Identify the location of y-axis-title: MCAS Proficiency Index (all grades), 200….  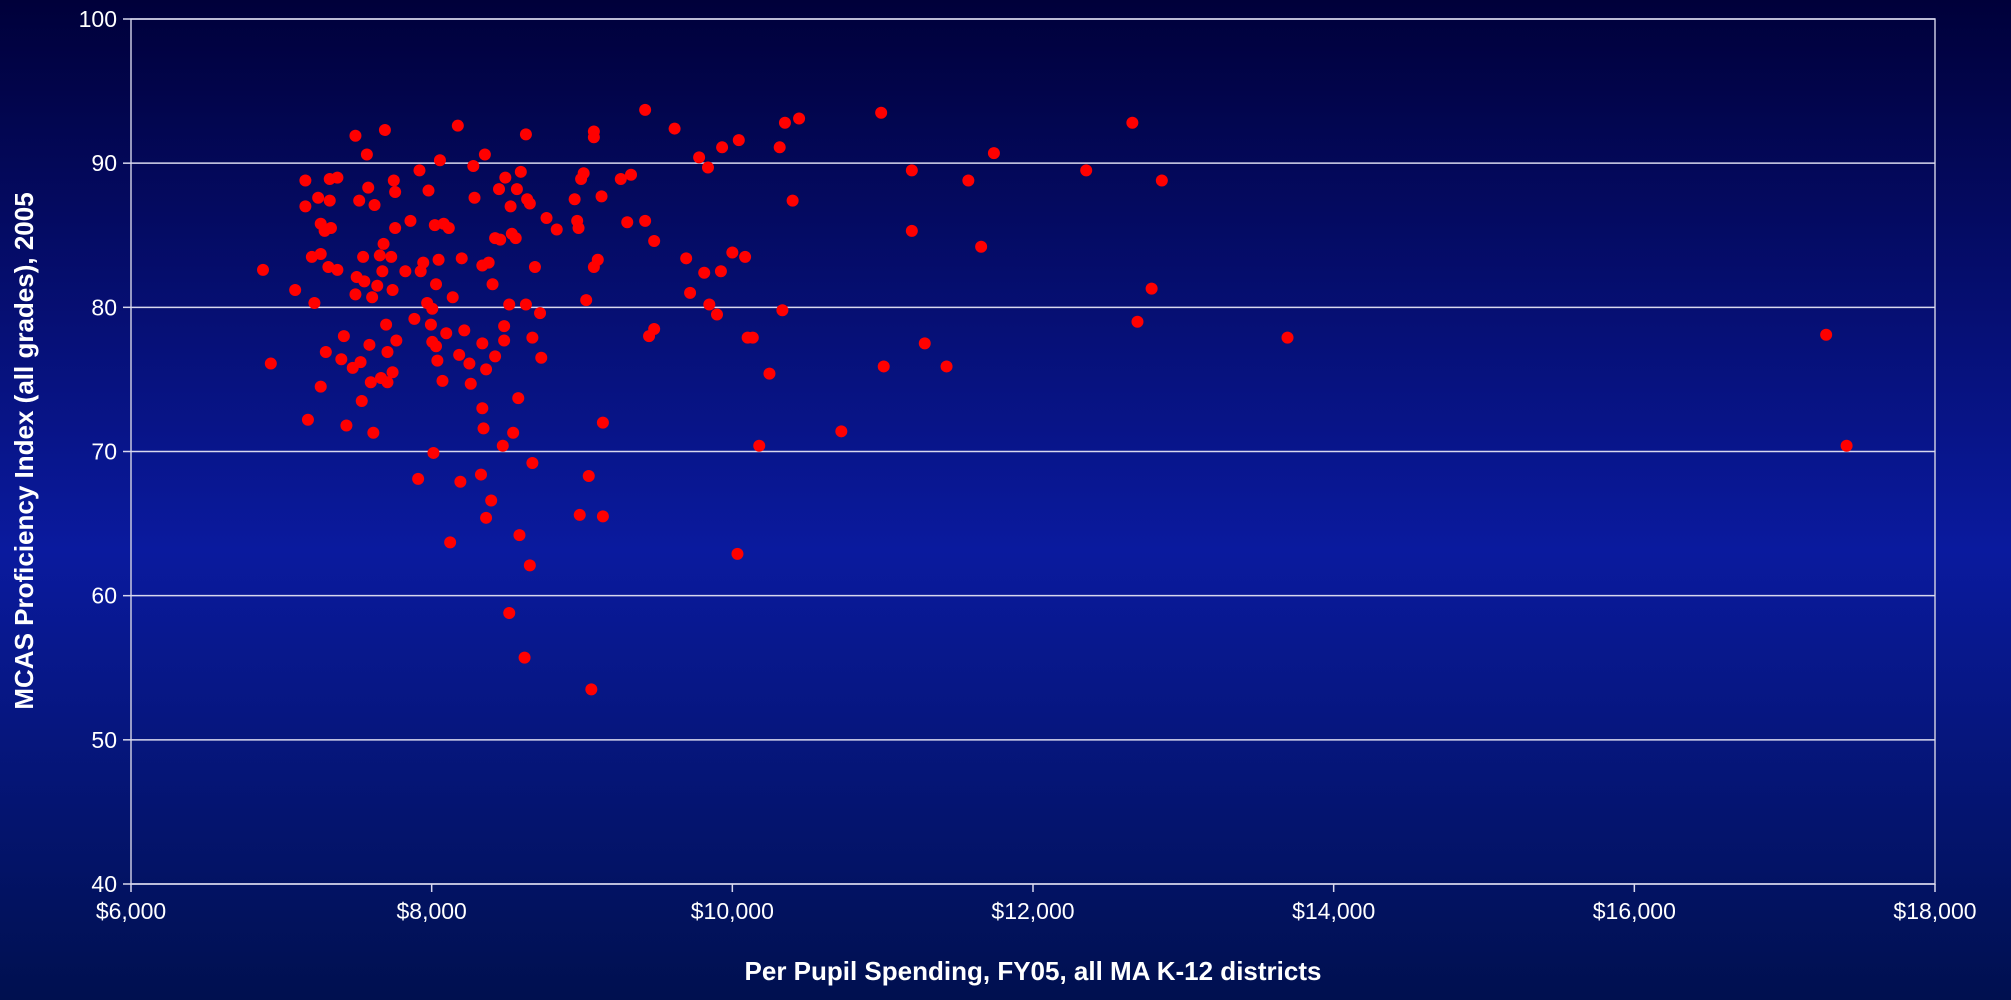
(24, 450).